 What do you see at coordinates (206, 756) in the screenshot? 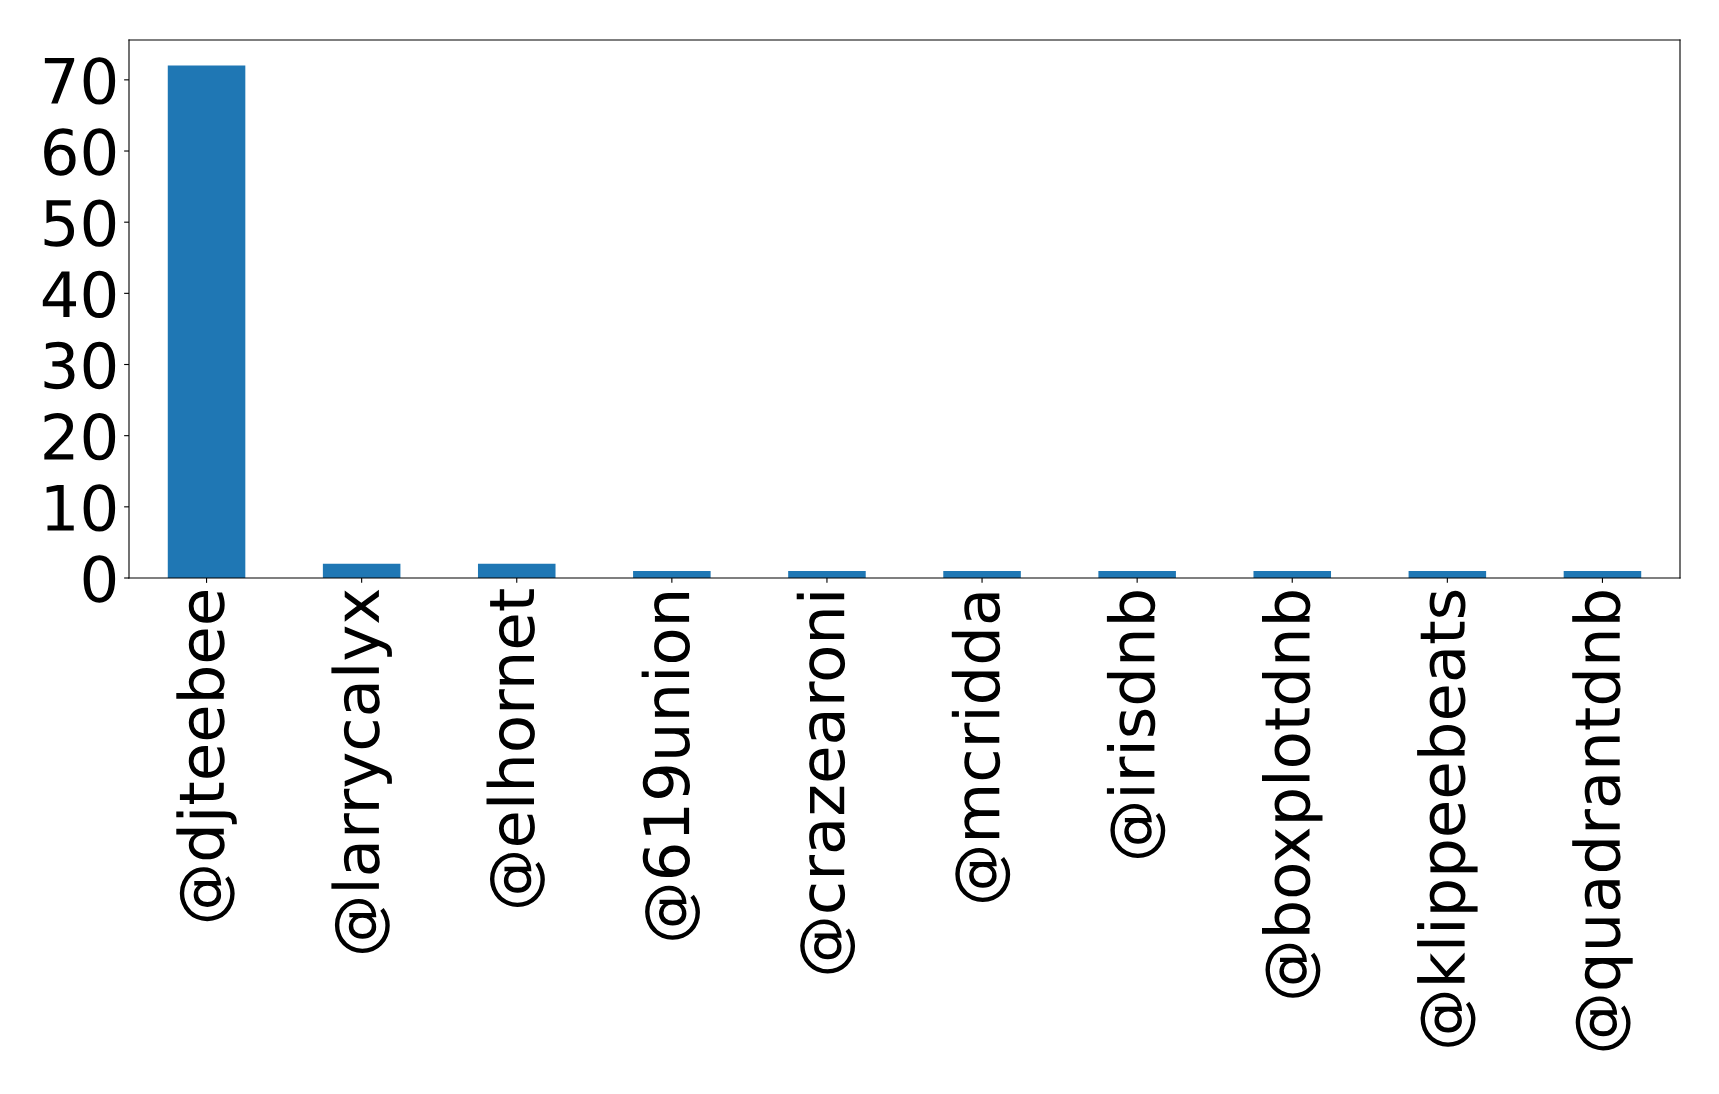
I see `x-tick-label: @djteebee` at bounding box center [206, 756].